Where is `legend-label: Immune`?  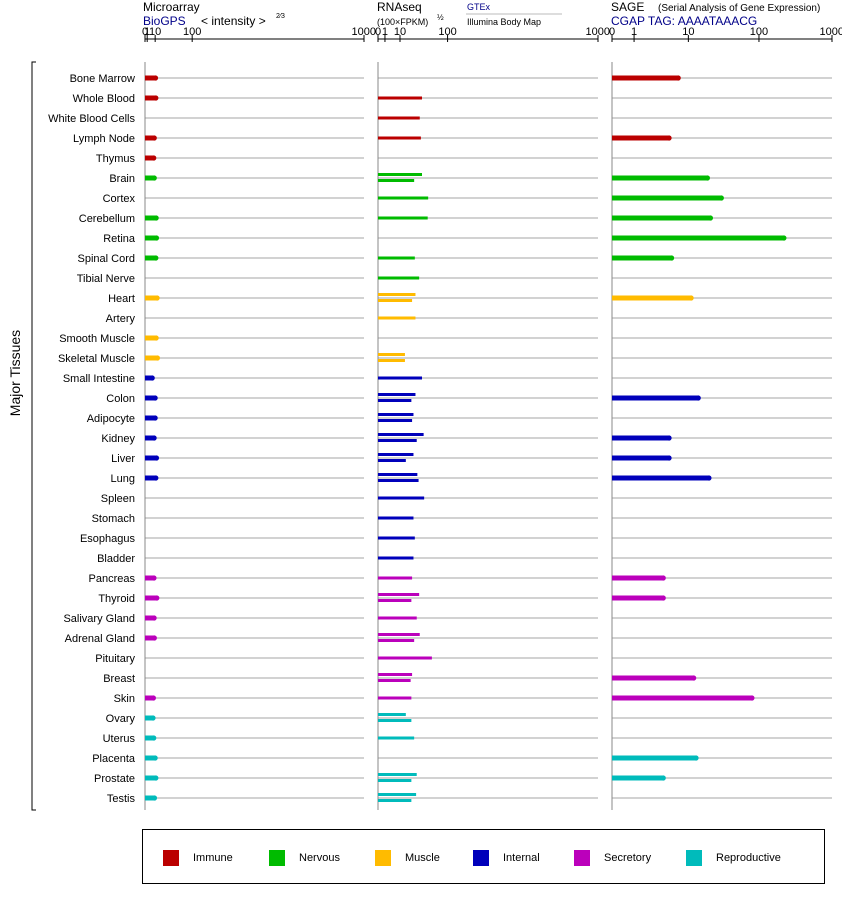
legend-label: Immune is located at coordinates (213, 858).